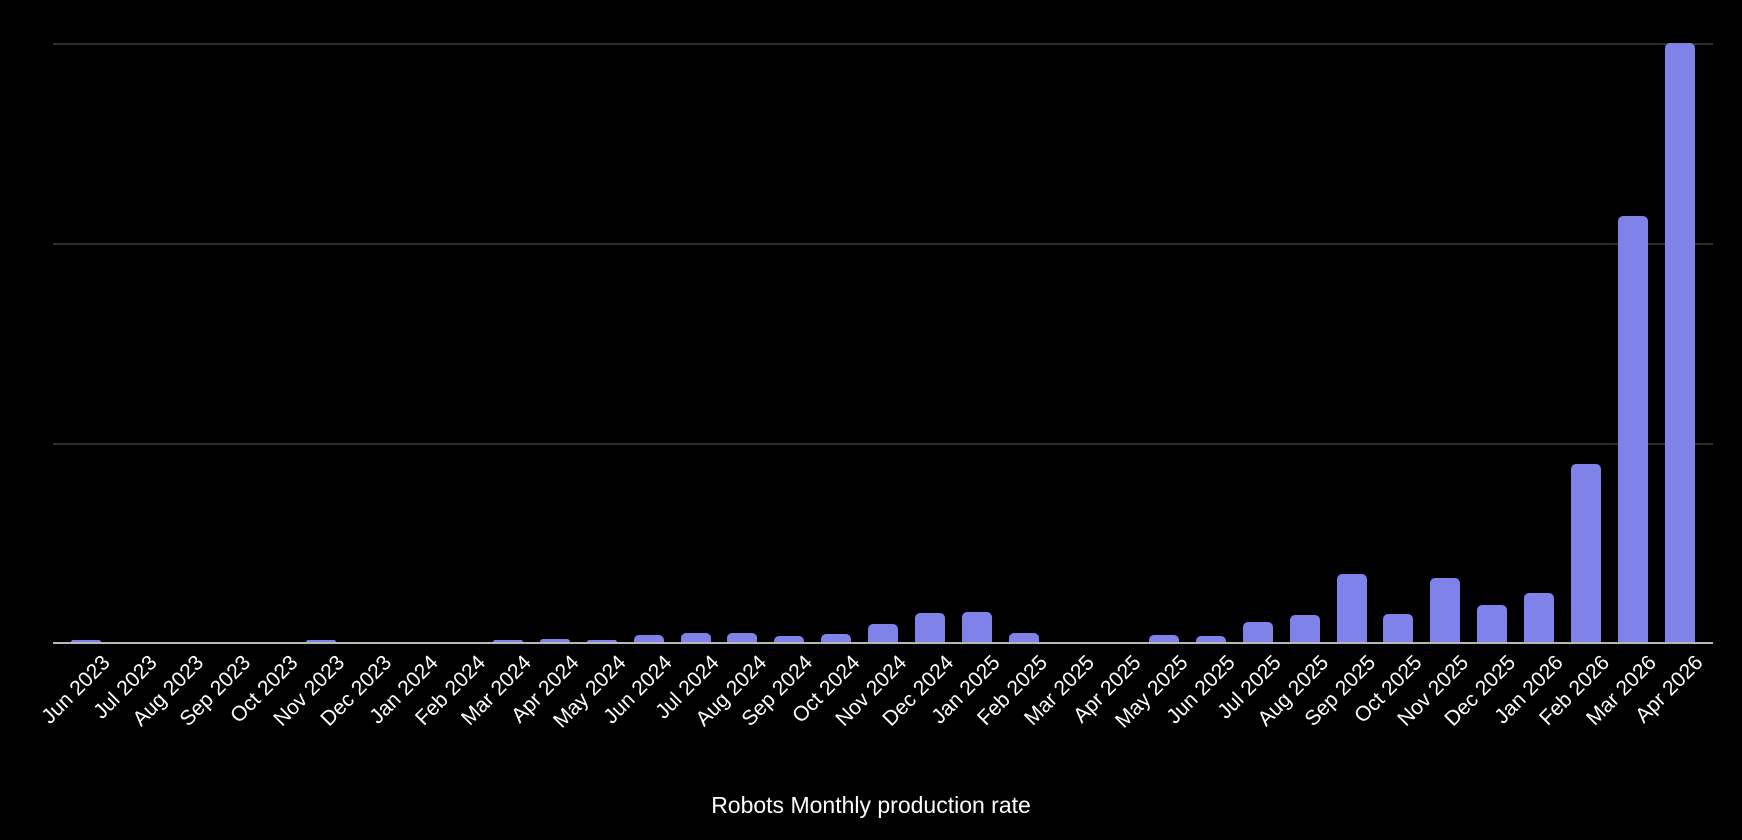 The image size is (1742, 840). I want to click on chart-title: Robots Monthly production rate, so click(871, 805).